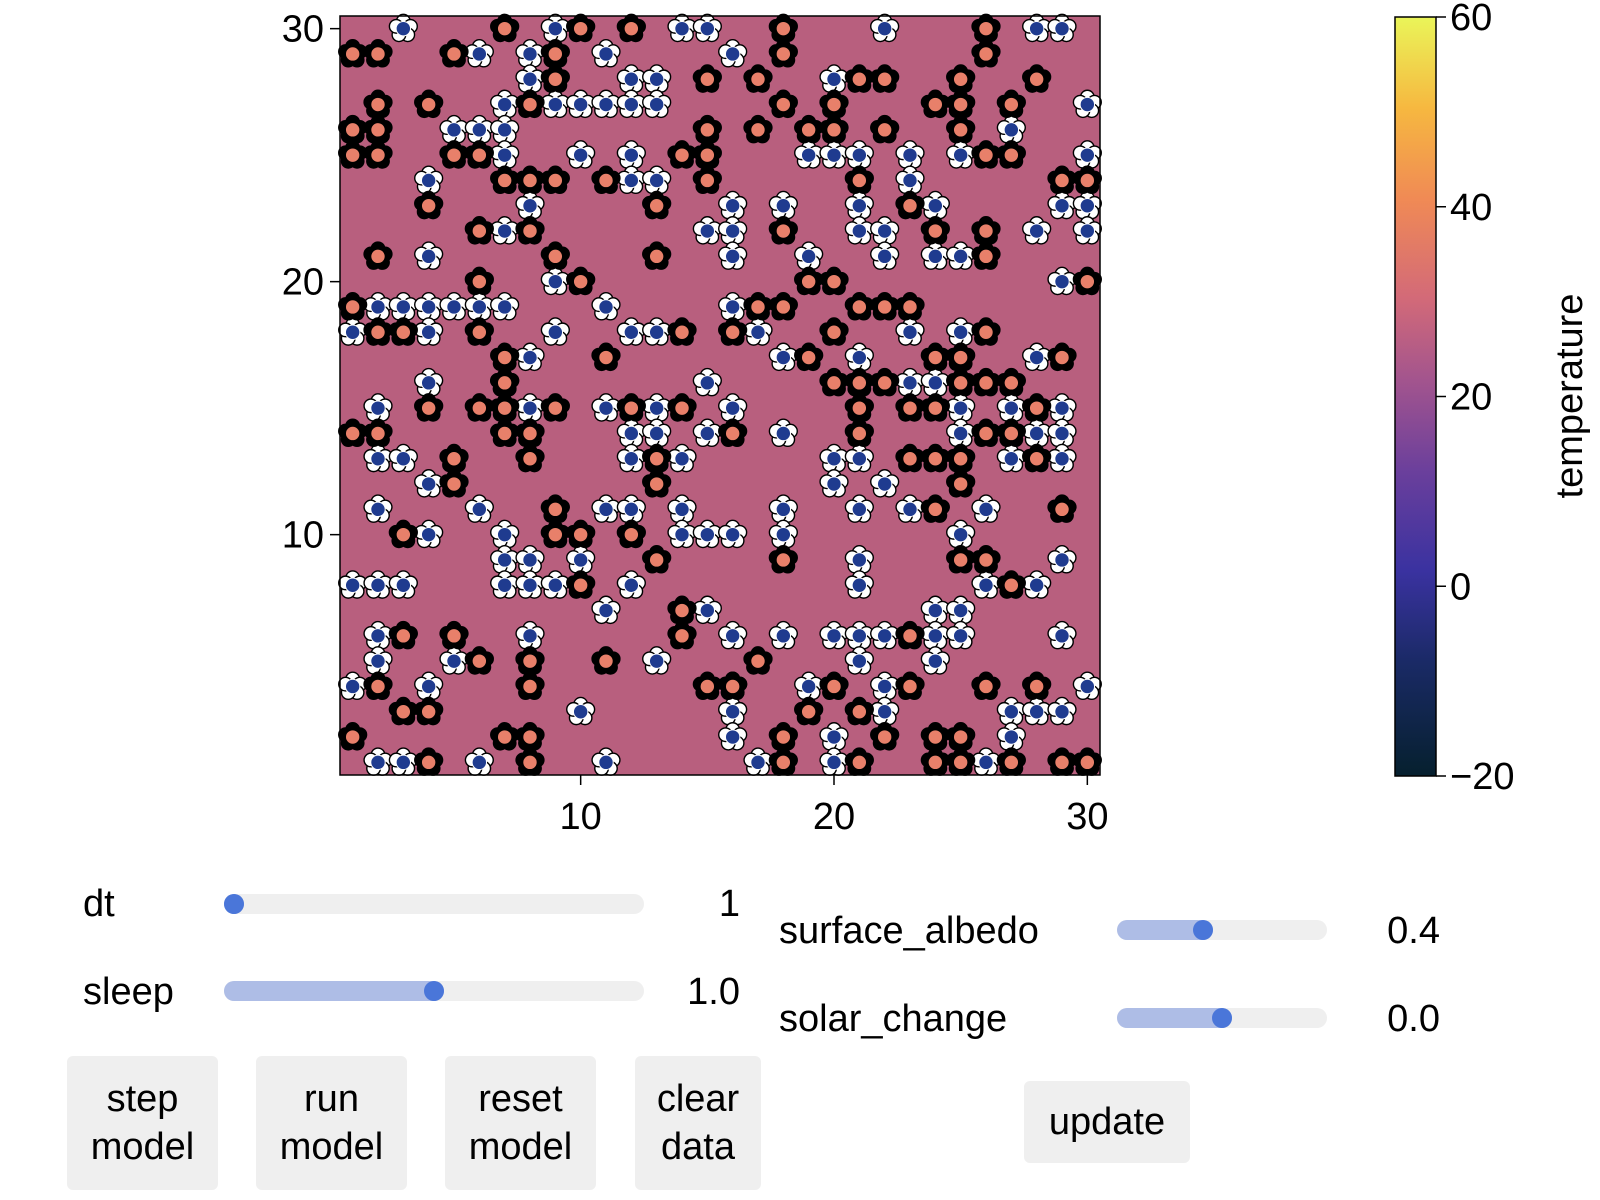 The width and height of the screenshot is (1600, 1200). Describe the element at coordinates (99, 904) in the screenshot. I see `dt-label: dt` at that location.